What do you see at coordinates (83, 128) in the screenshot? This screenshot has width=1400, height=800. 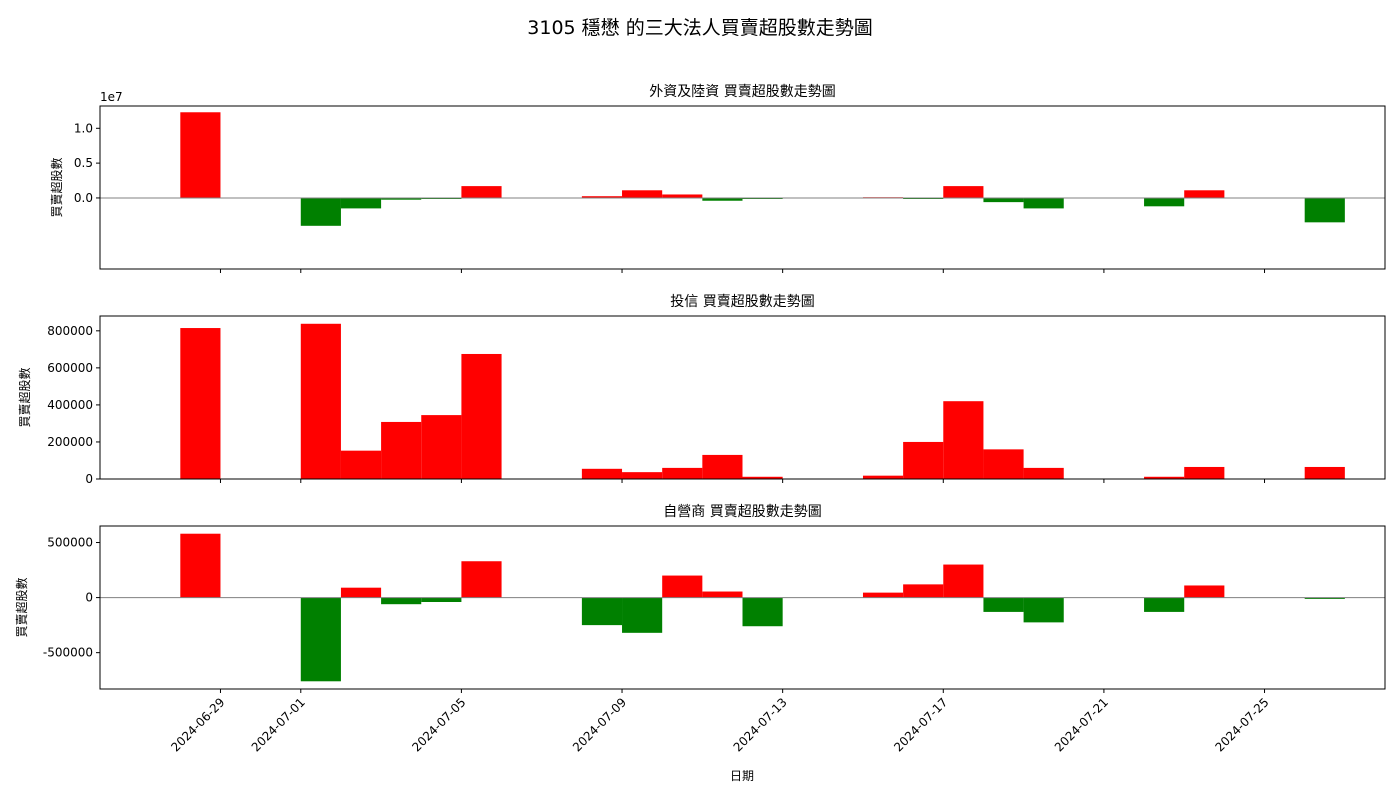 I see `y-tick-label: 1.0` at bounding box center [83, 128].